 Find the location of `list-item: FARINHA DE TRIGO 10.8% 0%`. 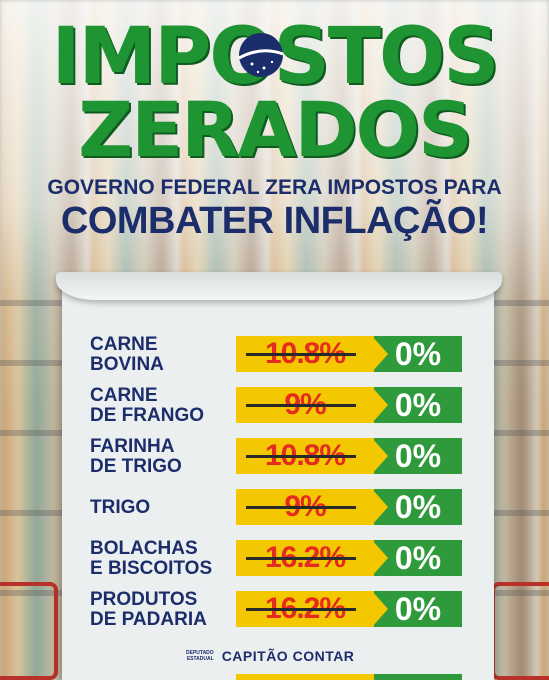

list-item: FARINHA DE TRIGO 10.8% 0% is located at coordinates (280, 457).